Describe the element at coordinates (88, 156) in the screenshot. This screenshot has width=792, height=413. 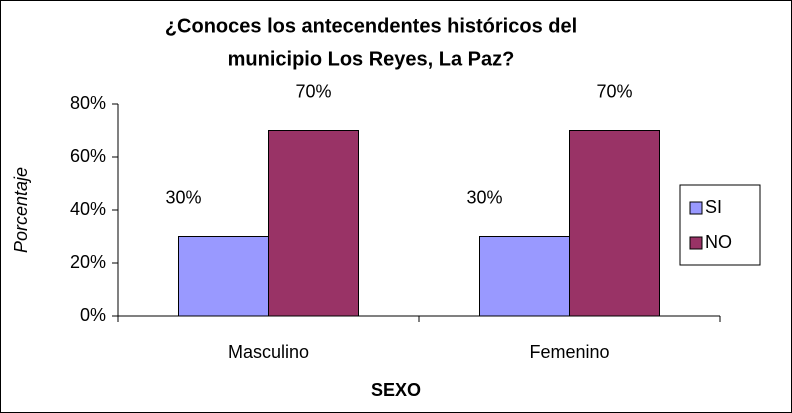
I see `y-tick-label: 60%` at that location.